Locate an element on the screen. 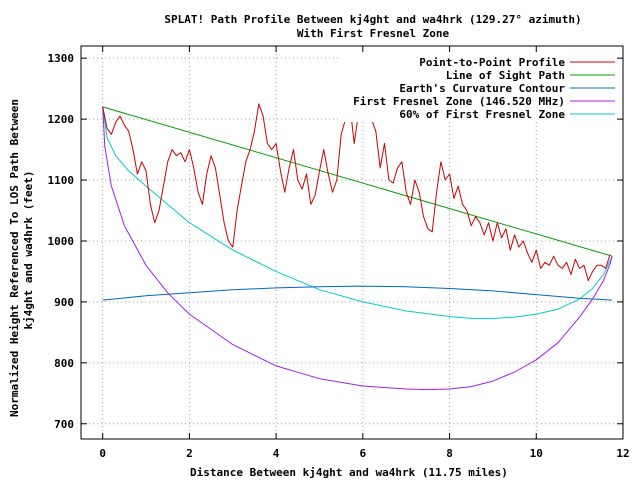 The height and width of the screenshot is (480, 640). legend-label: First Fresnel Zone (146.520 MHz) is located at coordinates (459, 101).